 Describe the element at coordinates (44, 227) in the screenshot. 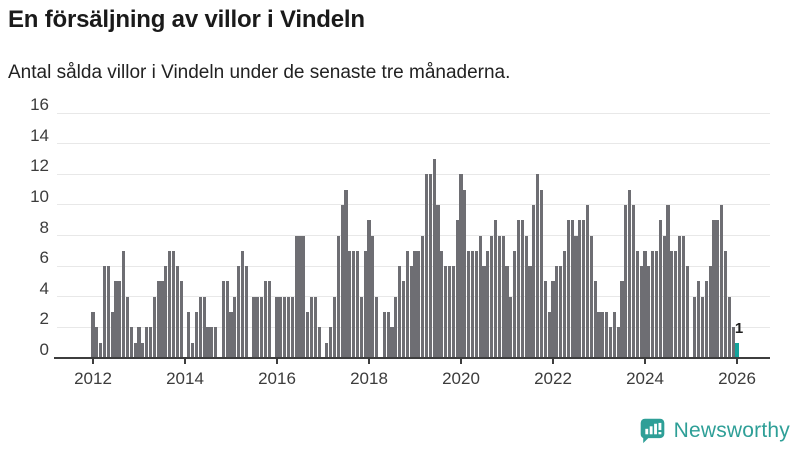

I see `y-axis-tick-label: 8` at that location.